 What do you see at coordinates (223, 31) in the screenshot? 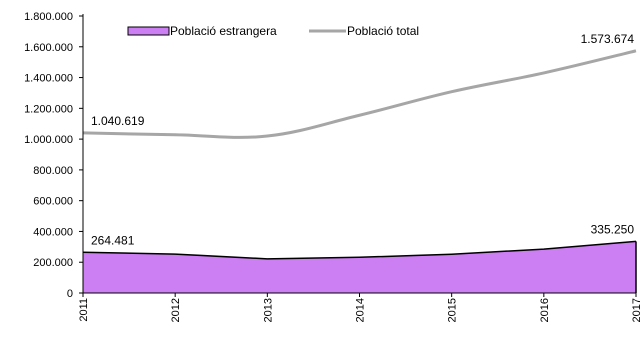
I see `legend-label-poblacio-estrangera: Població estrangera` at bounding box center [223, 31].